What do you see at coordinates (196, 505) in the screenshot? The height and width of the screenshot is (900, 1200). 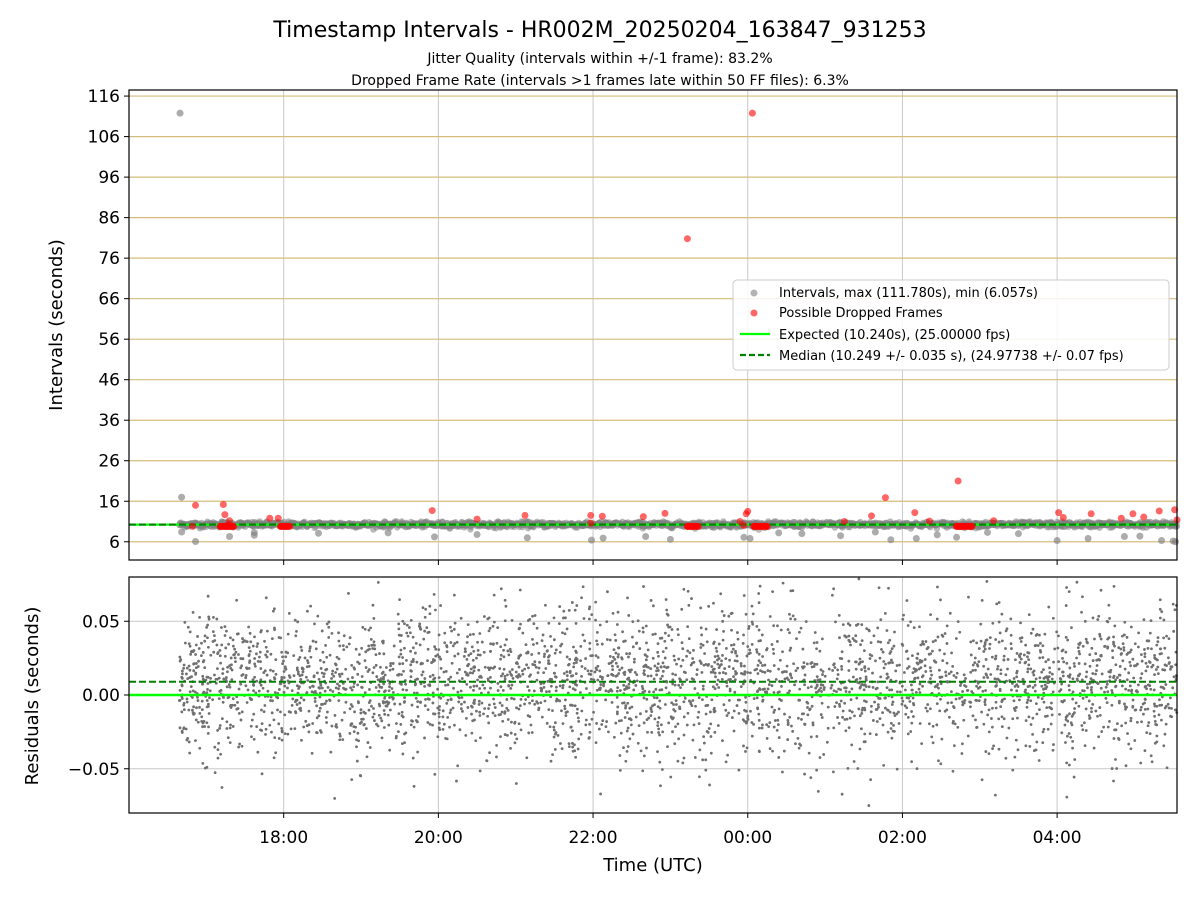 I see `dropped-frame-point` at bounding box center [196, 505].